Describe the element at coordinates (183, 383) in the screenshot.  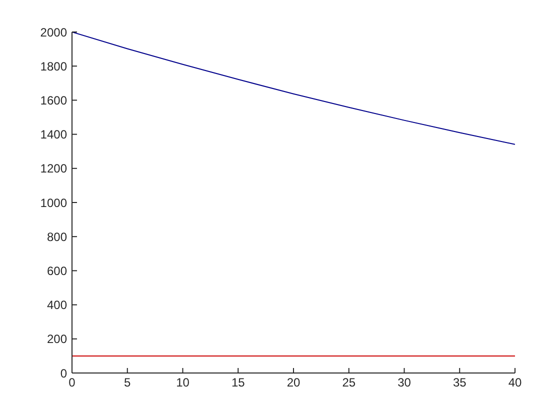
I see `x-tick-label: 10` at that location.